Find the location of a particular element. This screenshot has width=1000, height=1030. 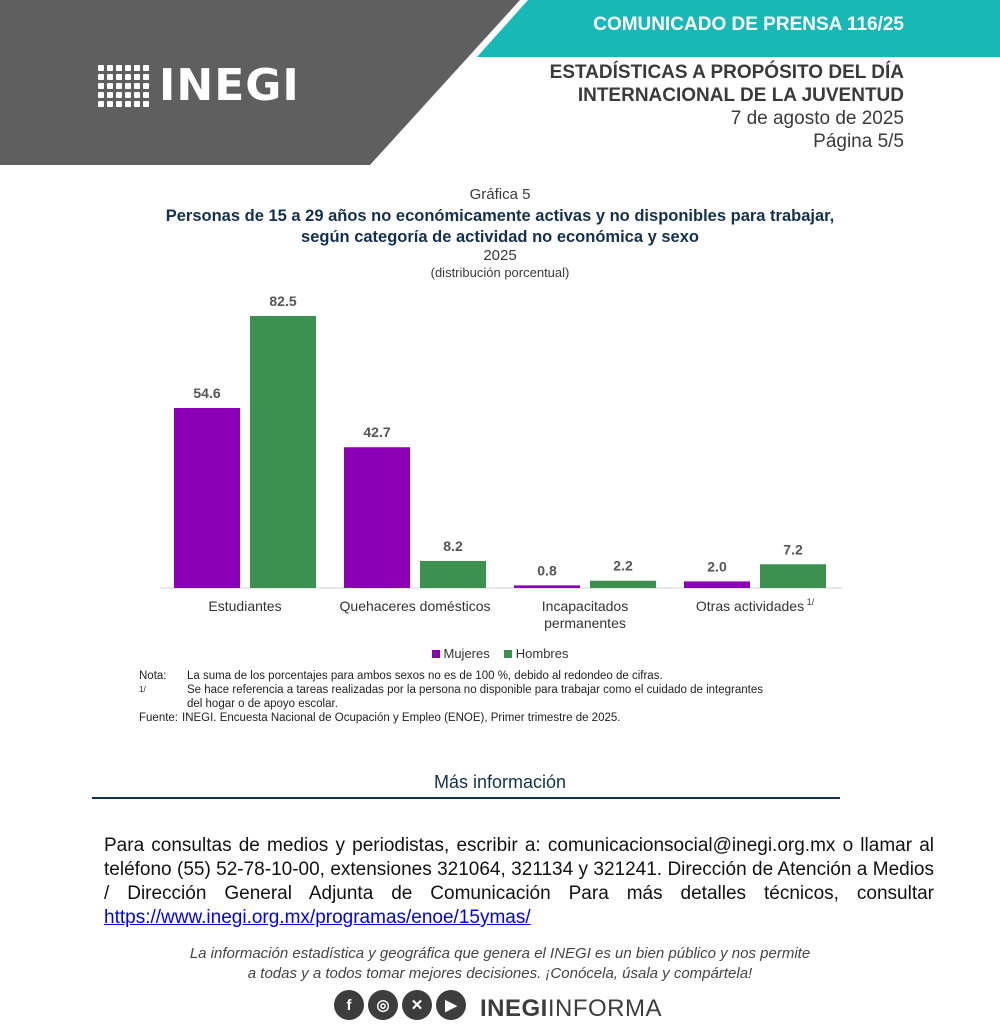

chart-year: 2025 is located at coordinates (500, 255).